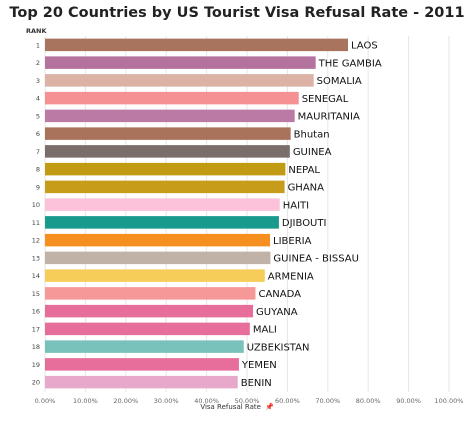  I want to click on rank-label: 1, so click(38, 45).